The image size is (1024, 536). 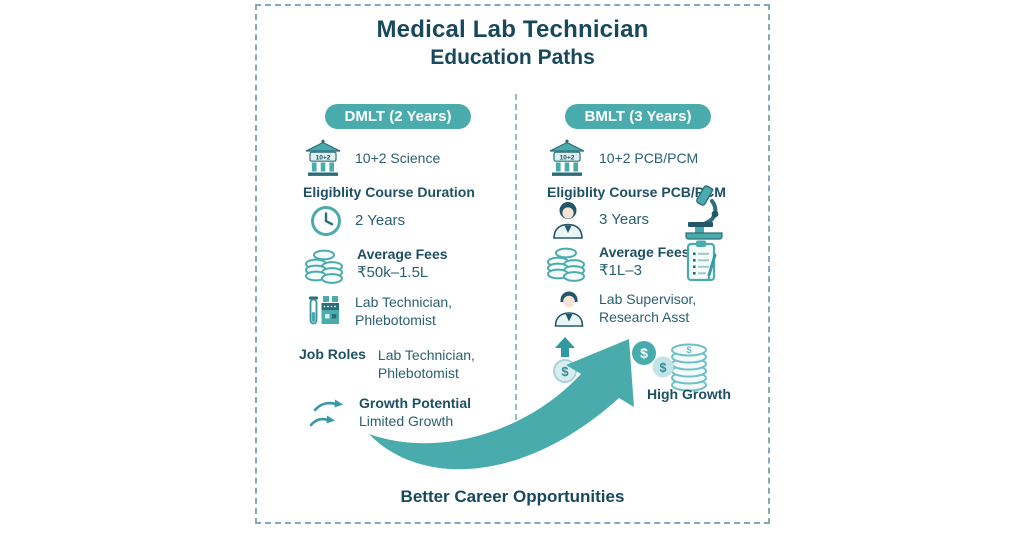 What do you see at coordinates (393, 272) in the screenshot?
I see `dmlt-fees-value: ₹50k–1.5L` at bounding box center [393, 272].